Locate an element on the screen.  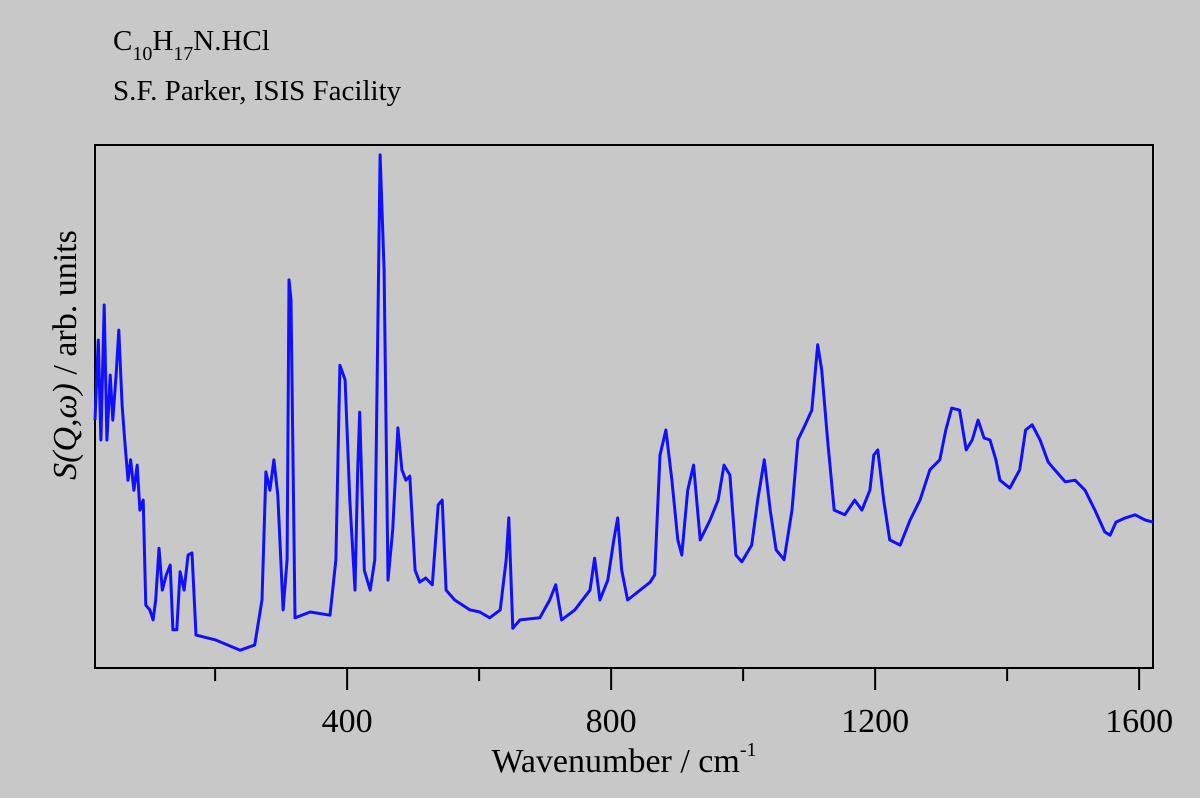
x-axis-label: Wavenumber / cm-1 is located at coordinates (623, 759).